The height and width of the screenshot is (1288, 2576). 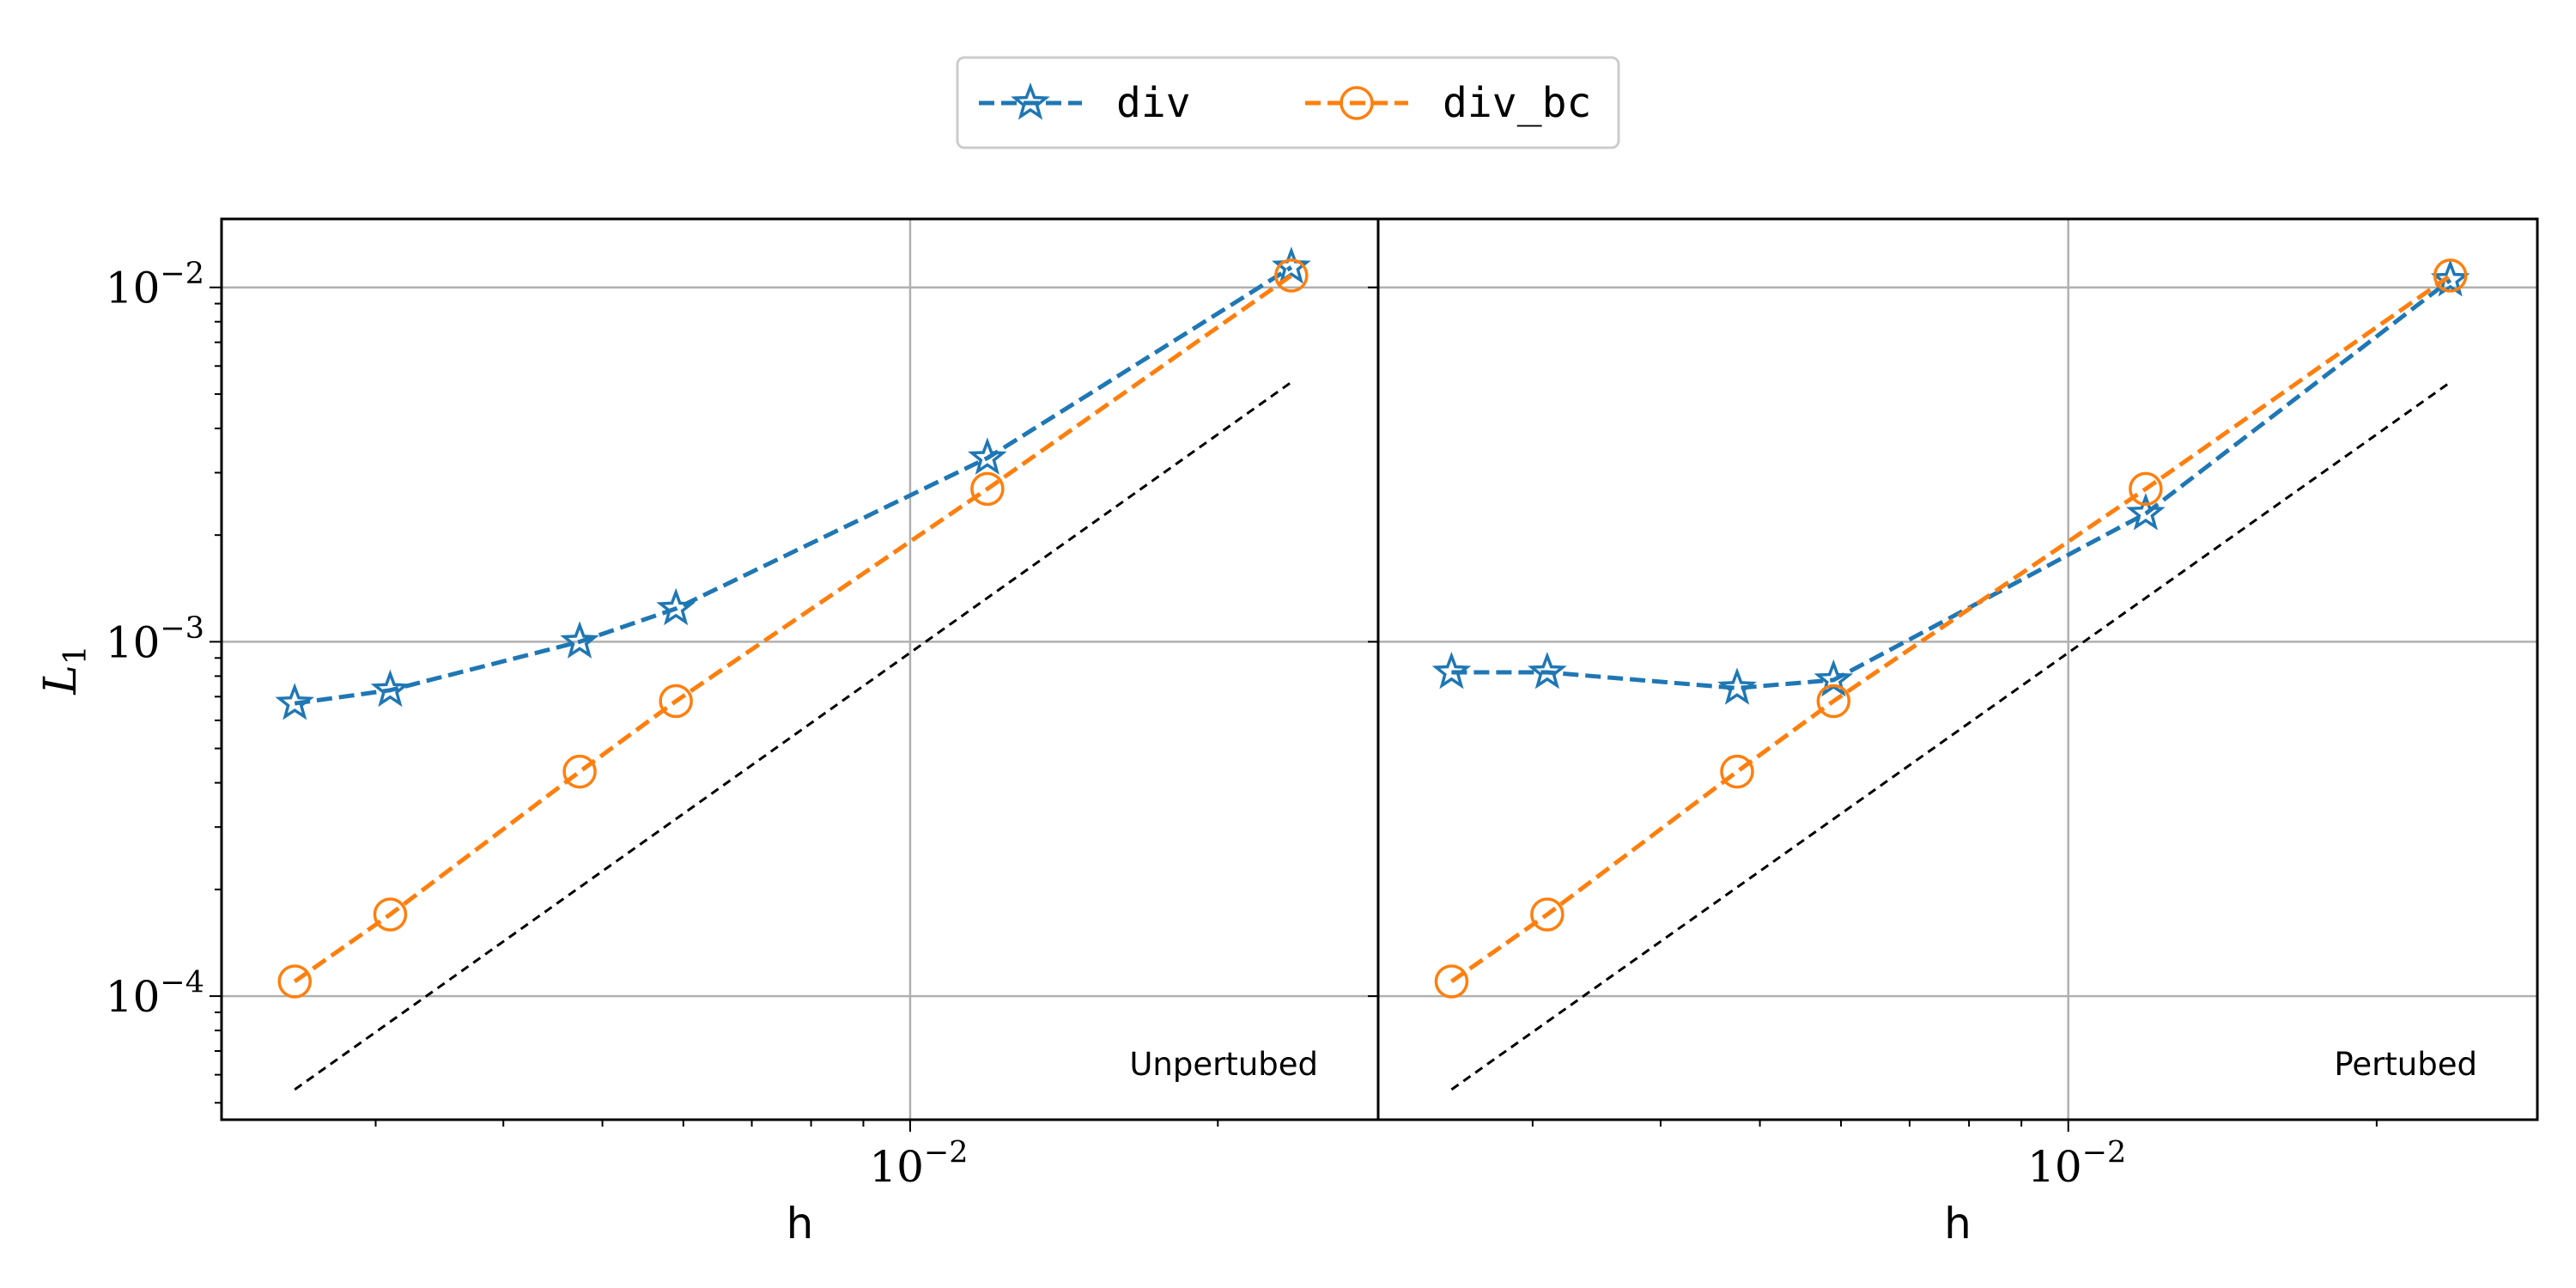 I want to click on legend-marker-div, so click(x=1030, y=101).